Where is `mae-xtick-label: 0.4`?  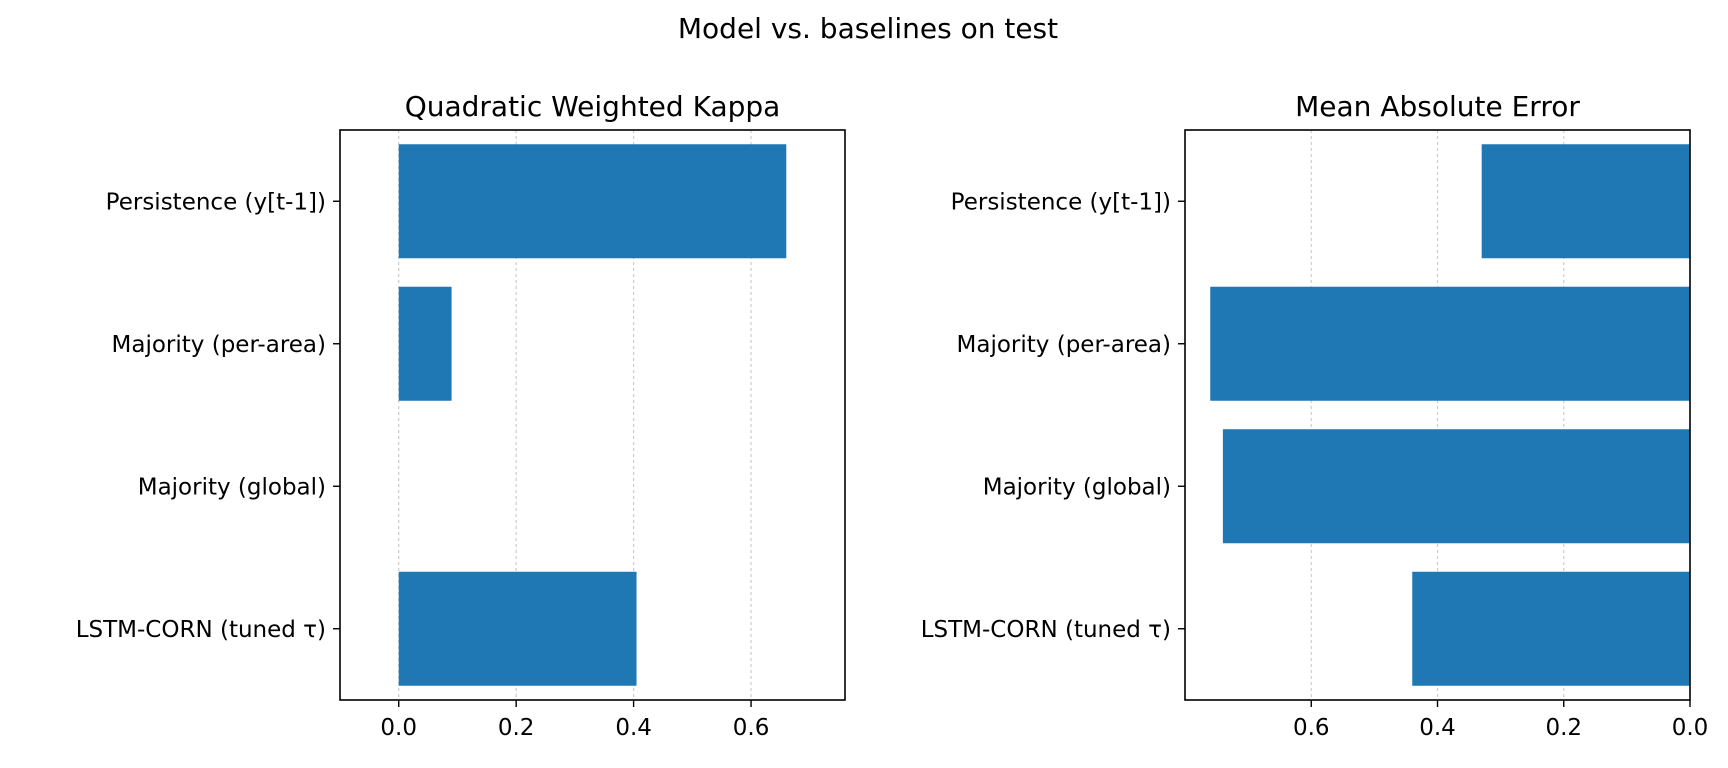
mae-xtick-label: 0.4 is located at coordinates (1437, 728).